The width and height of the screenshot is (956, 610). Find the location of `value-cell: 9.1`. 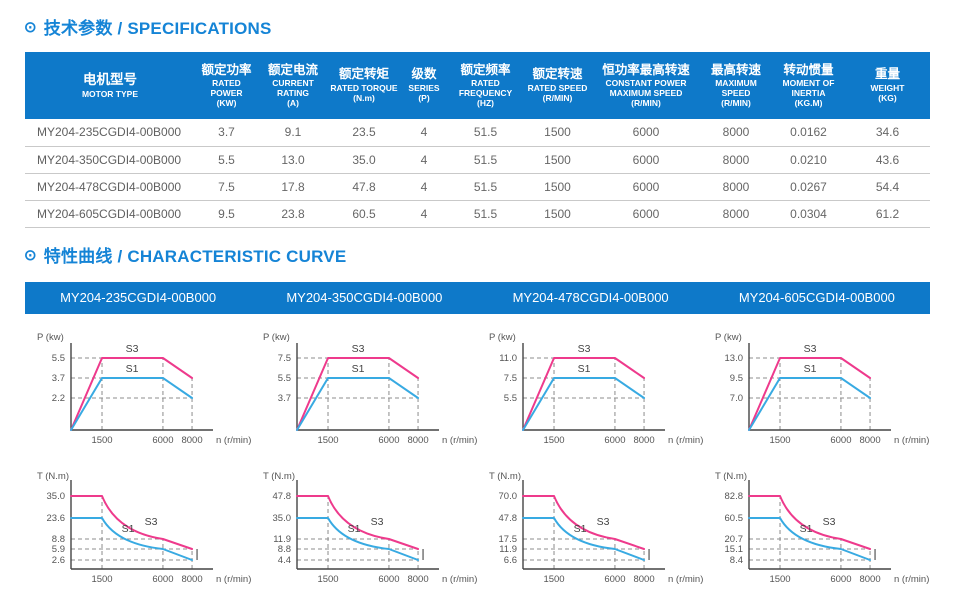

value-cell: 9.1 is located at coordinates (293, 133).